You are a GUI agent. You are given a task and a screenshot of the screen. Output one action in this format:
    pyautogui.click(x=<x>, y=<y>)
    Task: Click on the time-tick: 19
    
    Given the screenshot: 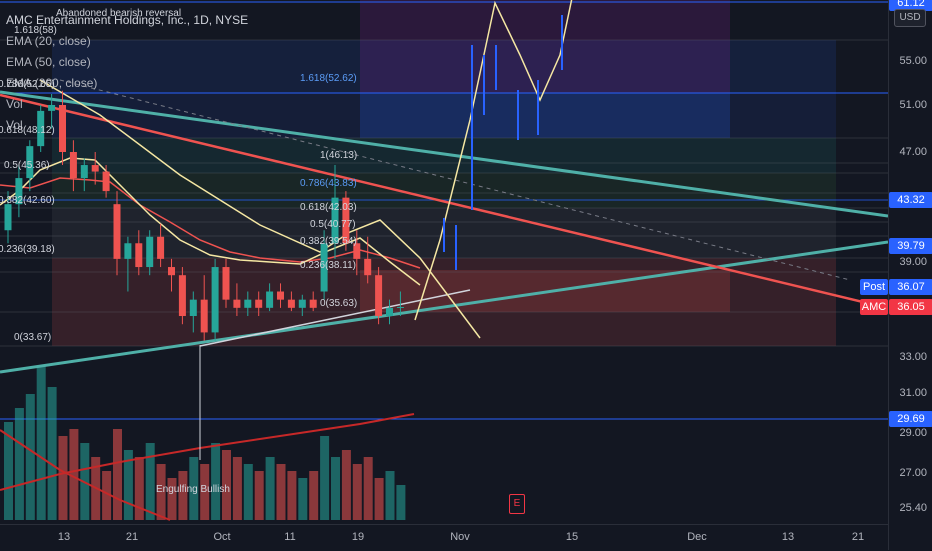 What is the action you would take?
    pyautogui.click(x=358, y=537)
    